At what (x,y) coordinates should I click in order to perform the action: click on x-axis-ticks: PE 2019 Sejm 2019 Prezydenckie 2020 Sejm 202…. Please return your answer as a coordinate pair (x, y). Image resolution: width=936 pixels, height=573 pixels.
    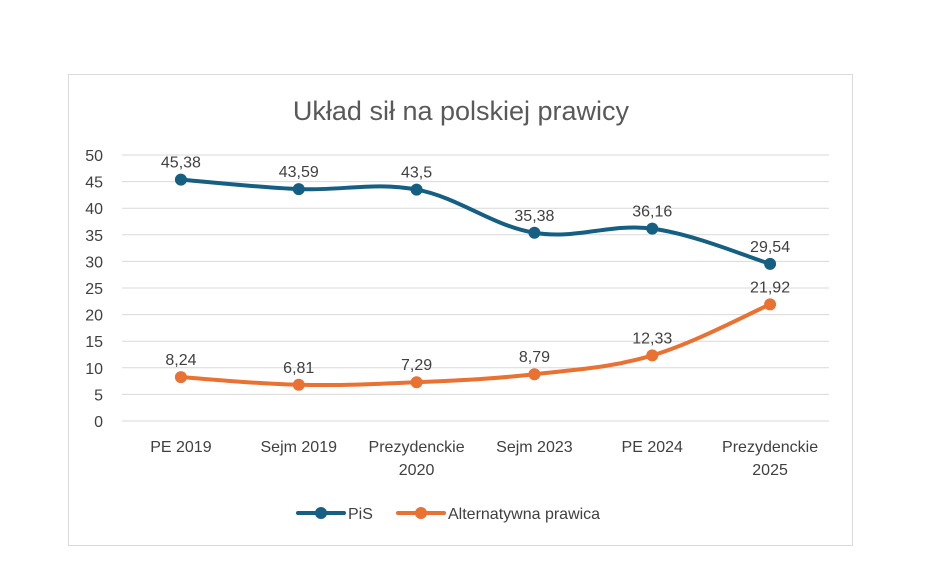
    Looking at the image, I should click on (484, 459).